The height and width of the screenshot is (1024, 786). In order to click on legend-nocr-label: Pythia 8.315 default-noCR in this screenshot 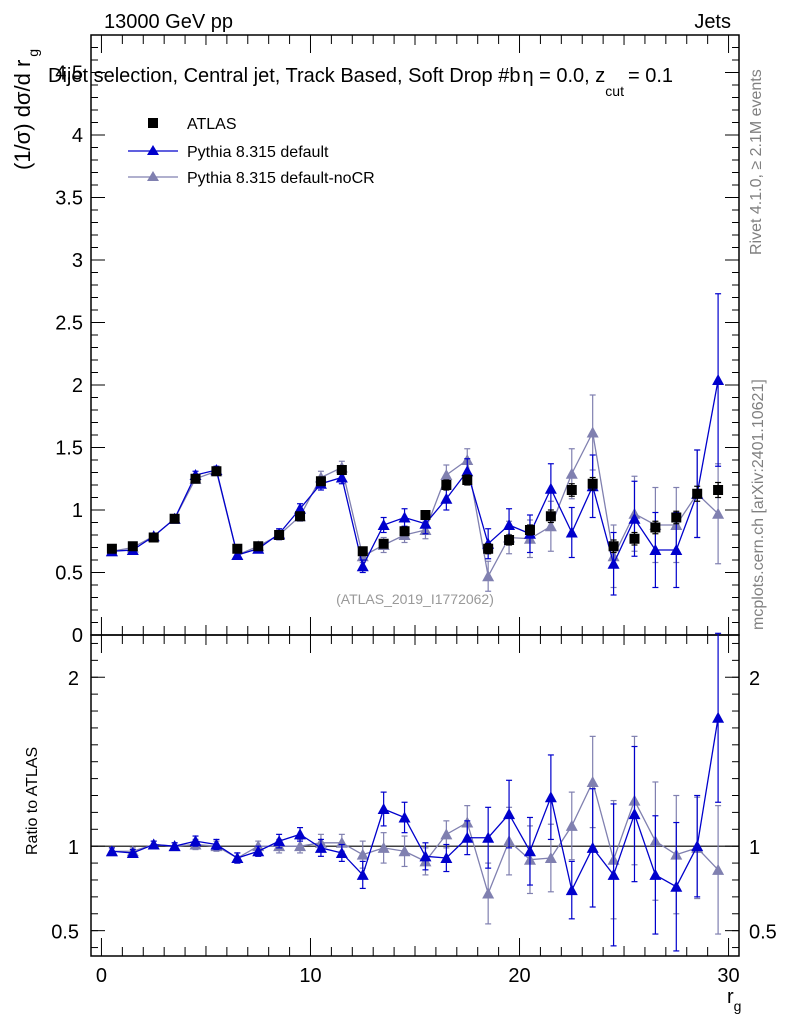, I will do `click(281, 178)`.